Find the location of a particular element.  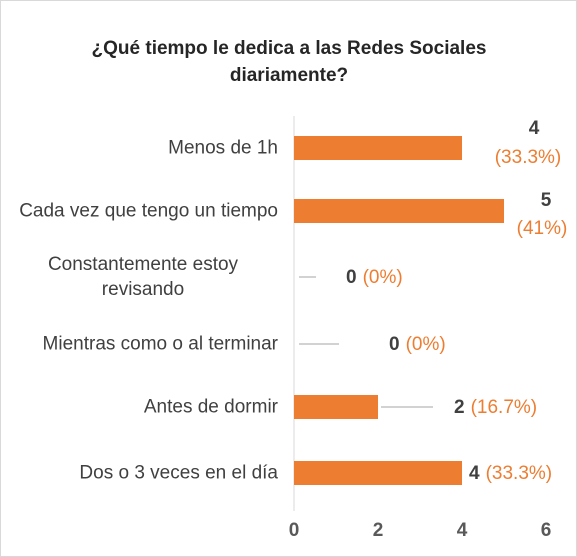

category-text: Mientras como o al terminar is located at coordinates (160, 344).